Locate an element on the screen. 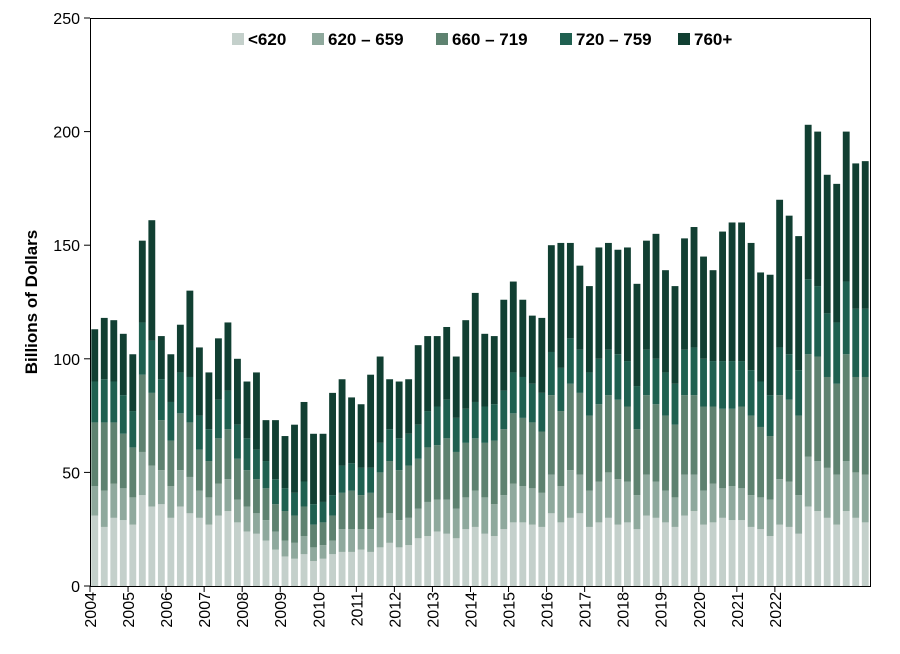 This screenshot has height=654, width=900. bar-segment-s4-q4 is located at coordinates (133, 383).